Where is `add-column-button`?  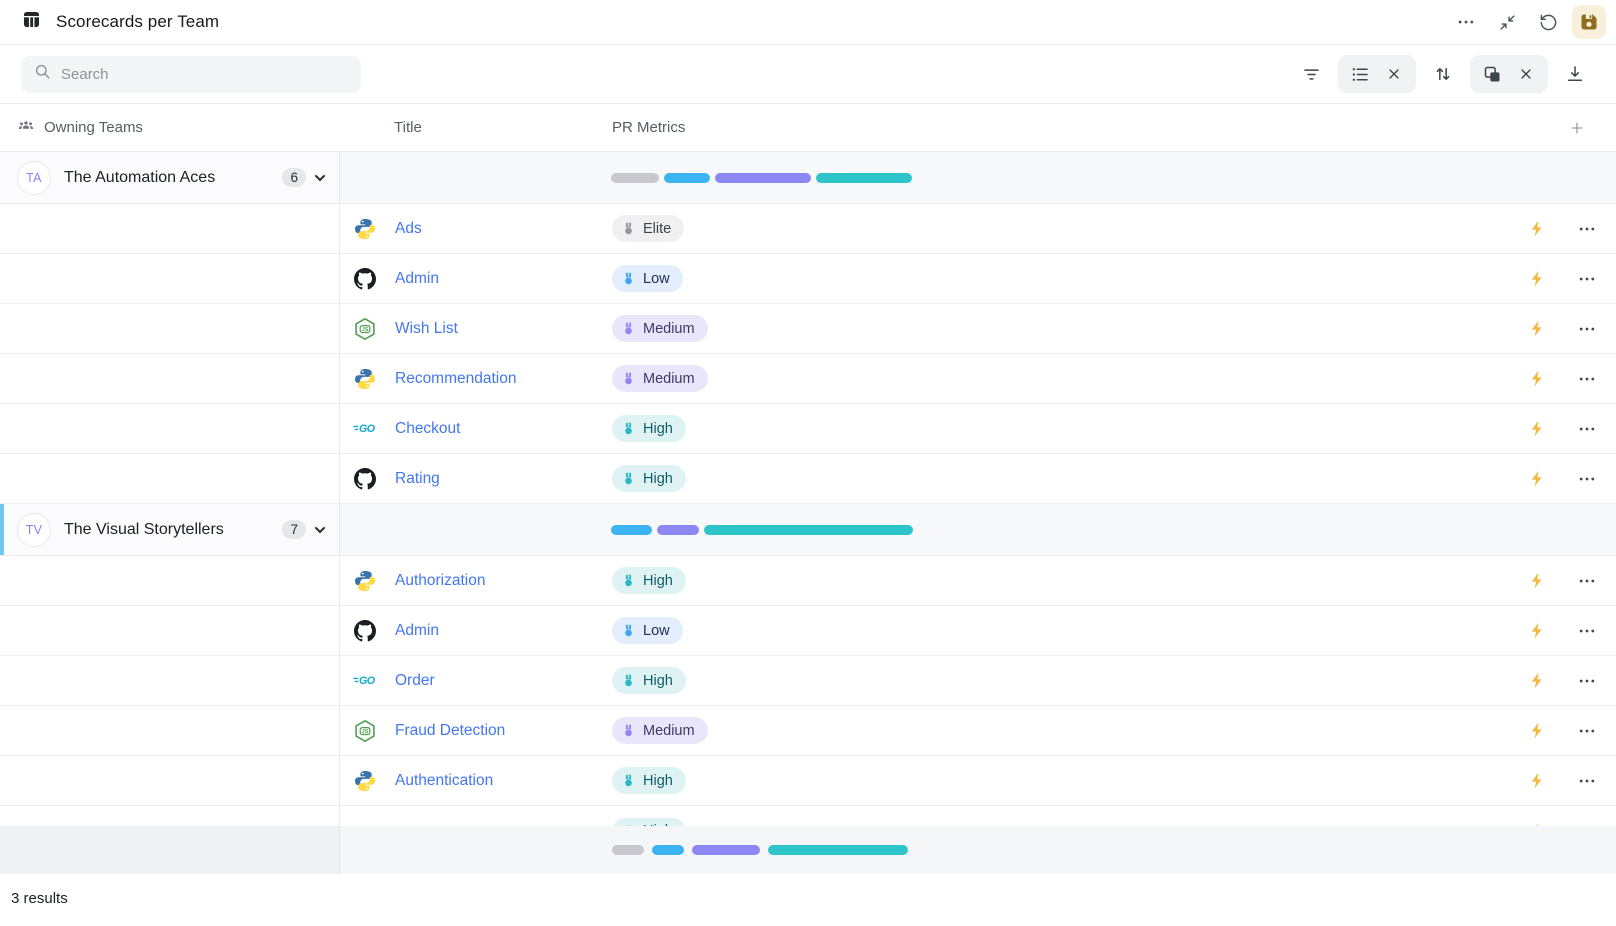 add-column-button is located at coordinates (1577, 128).